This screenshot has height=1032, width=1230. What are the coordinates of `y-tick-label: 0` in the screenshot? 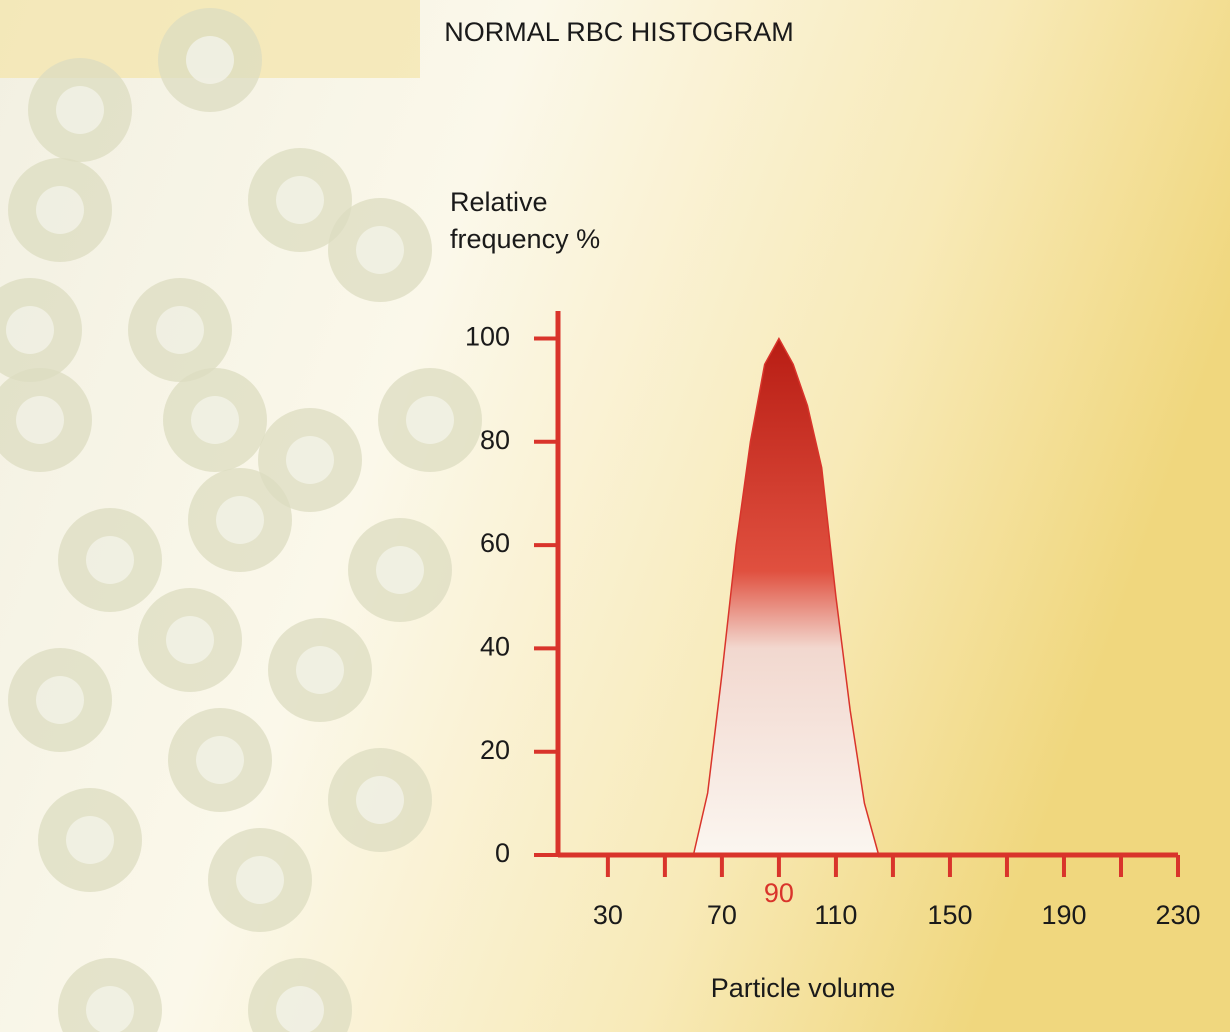 It's located at (502, 853).